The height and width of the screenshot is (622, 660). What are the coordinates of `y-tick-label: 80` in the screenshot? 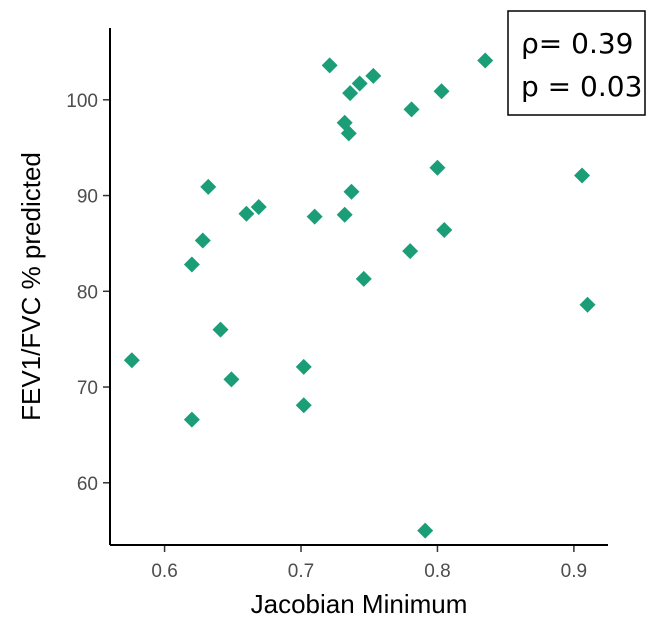 It's located at (87, 292).